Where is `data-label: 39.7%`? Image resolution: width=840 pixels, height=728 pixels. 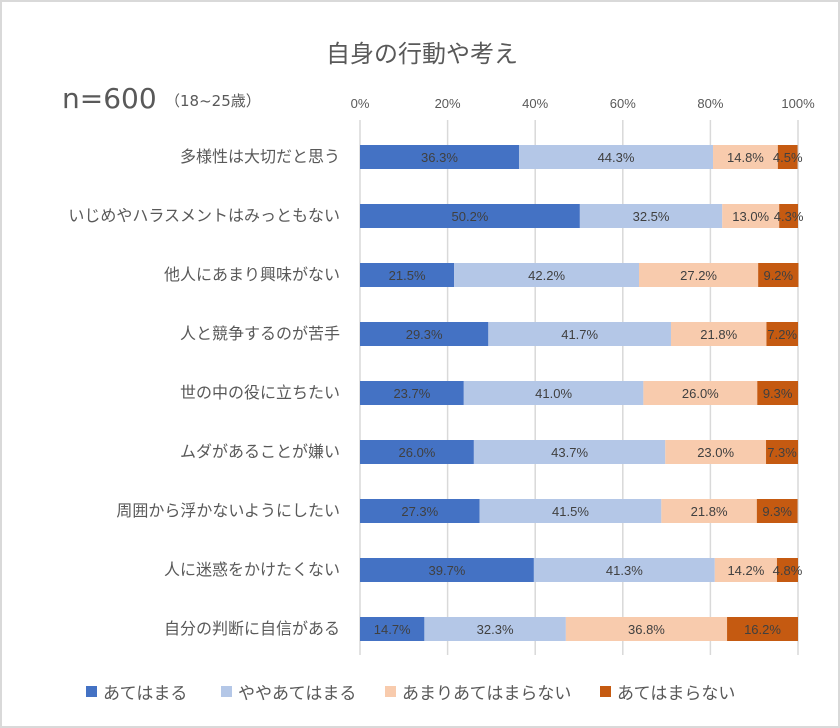 data-label: 39.7% is located at coordinates (447, 570).